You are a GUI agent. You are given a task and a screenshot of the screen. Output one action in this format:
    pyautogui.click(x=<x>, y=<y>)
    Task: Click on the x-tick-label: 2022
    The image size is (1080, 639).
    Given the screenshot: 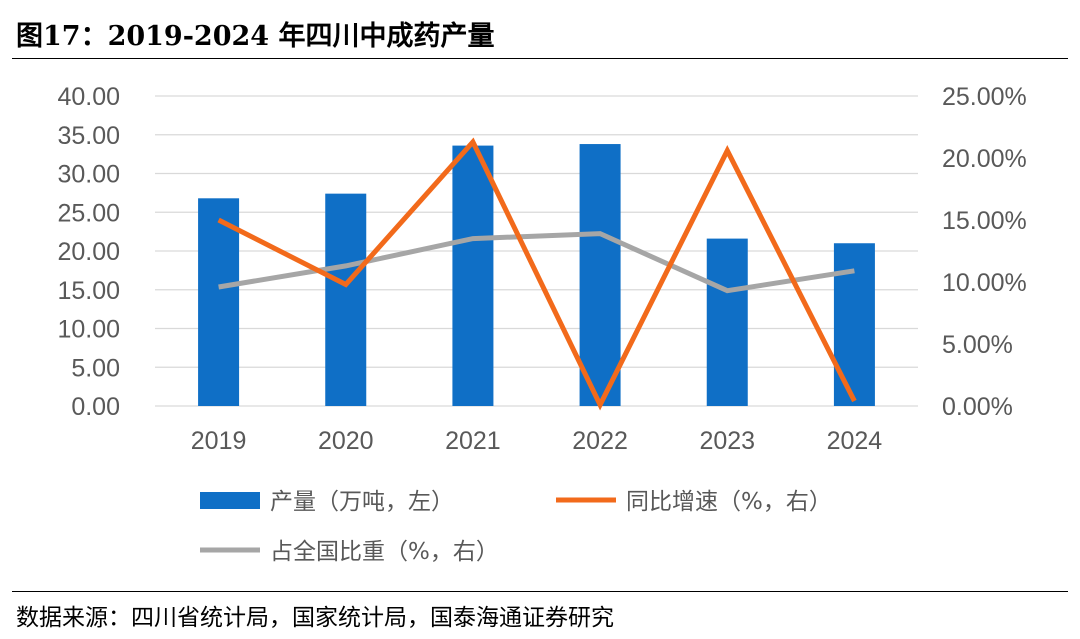 What is the action you would take?
    pyautogui.click(x=600, y=441)
    